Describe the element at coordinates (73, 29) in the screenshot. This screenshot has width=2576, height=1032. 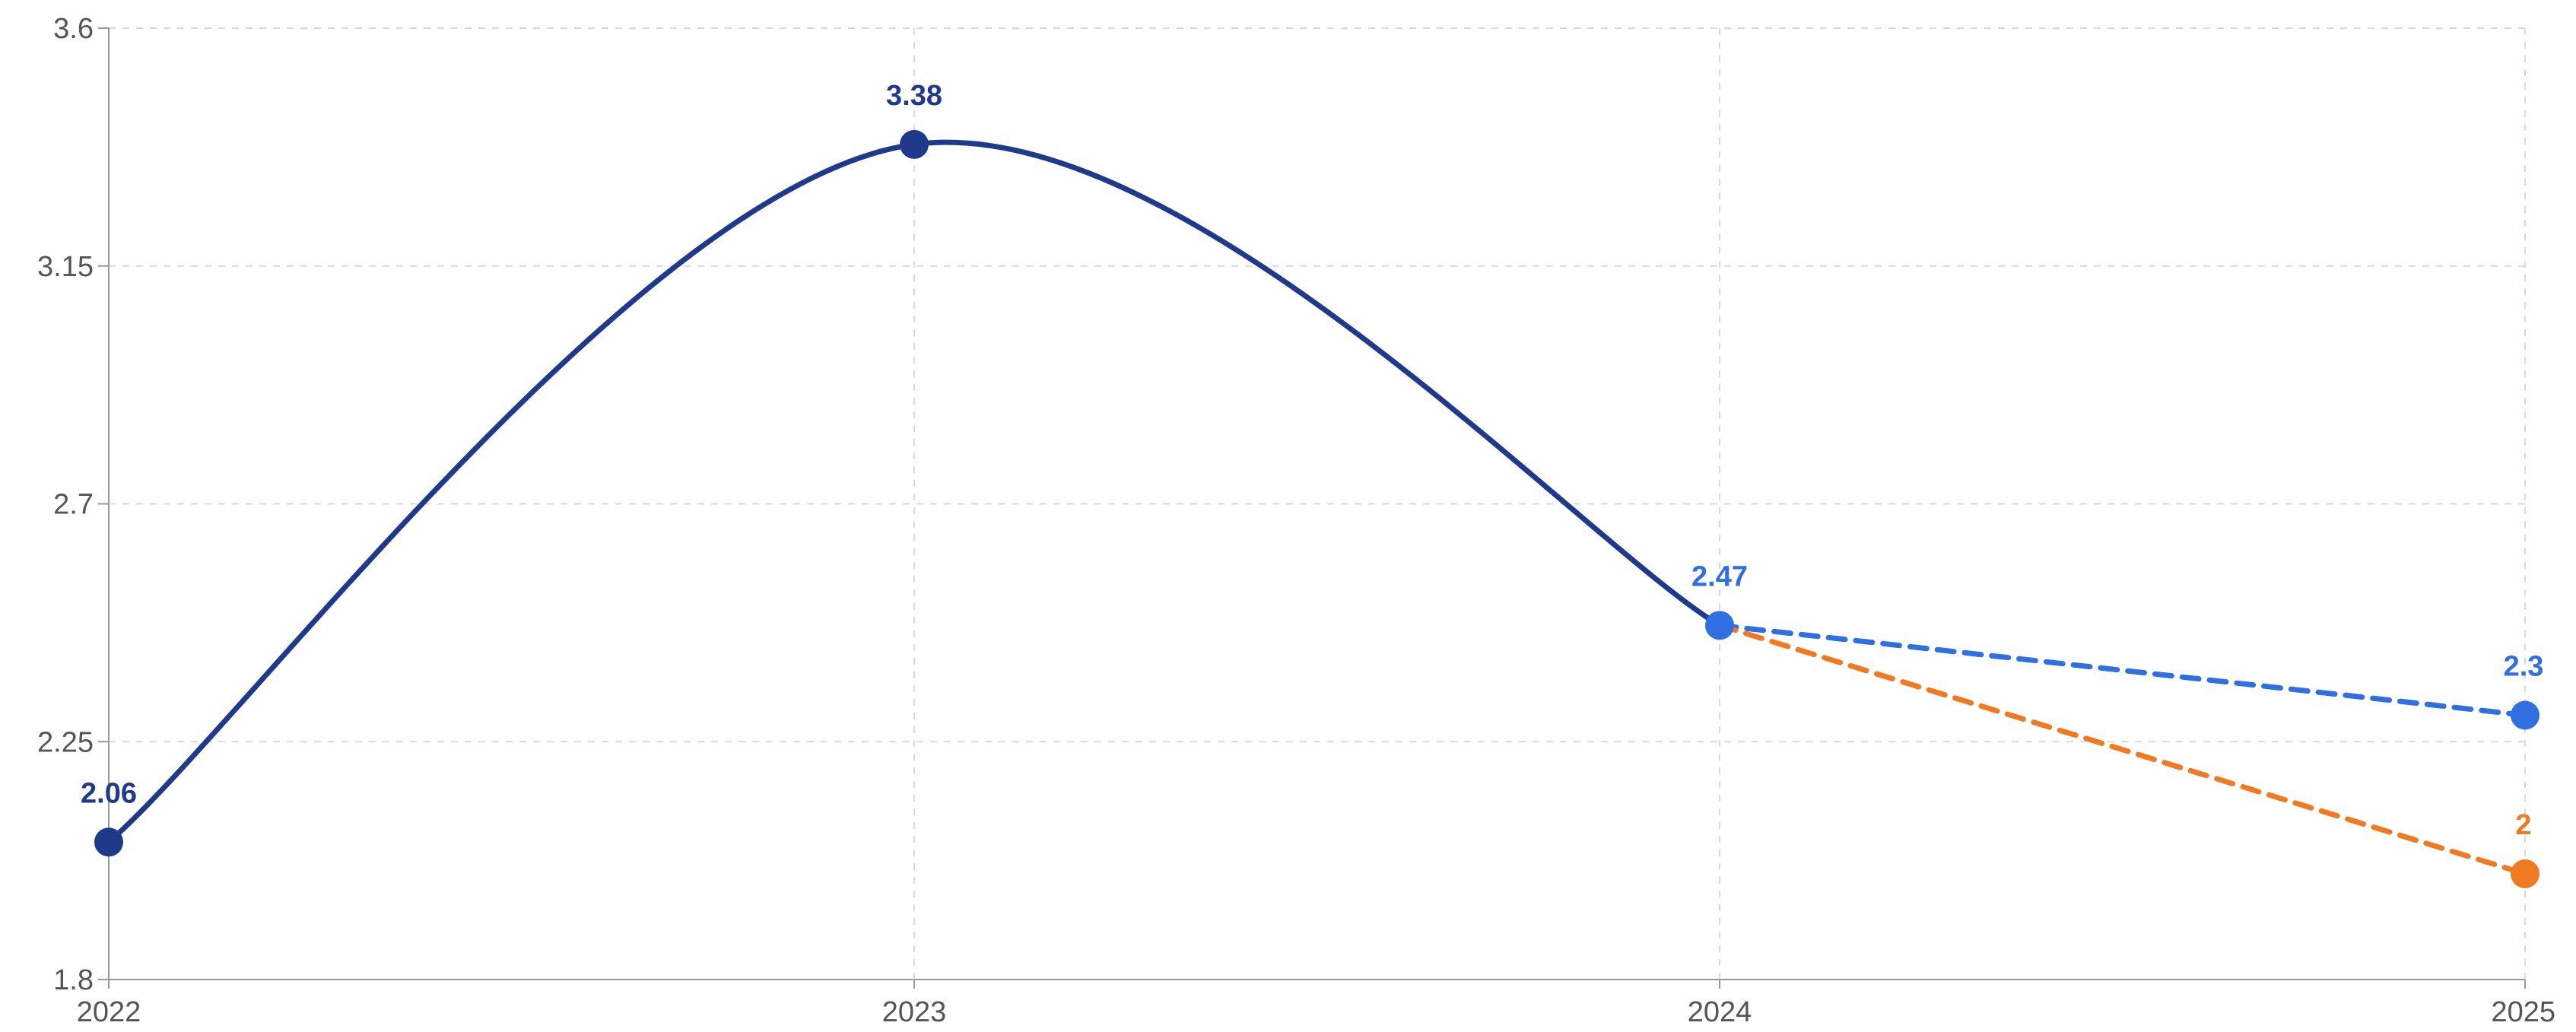
I see `y-tick-label: 3.6` at that location.